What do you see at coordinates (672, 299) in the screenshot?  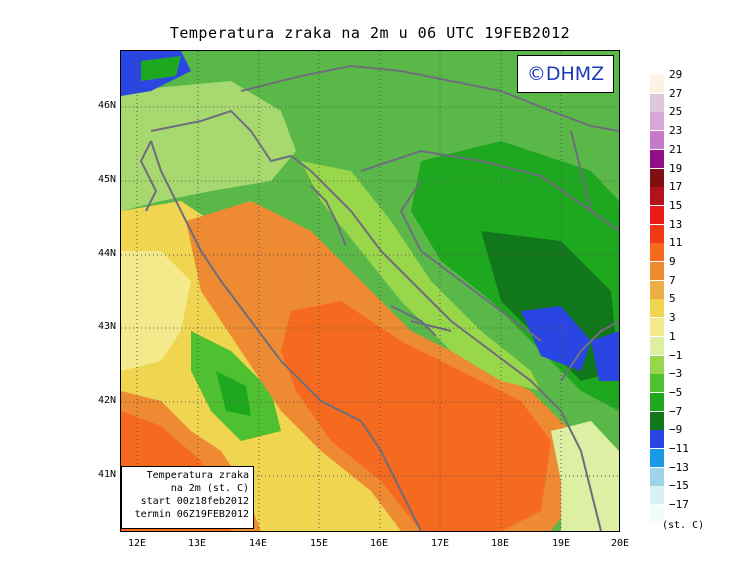 I see `legend-label: 5` at bounding box center [672, 299].